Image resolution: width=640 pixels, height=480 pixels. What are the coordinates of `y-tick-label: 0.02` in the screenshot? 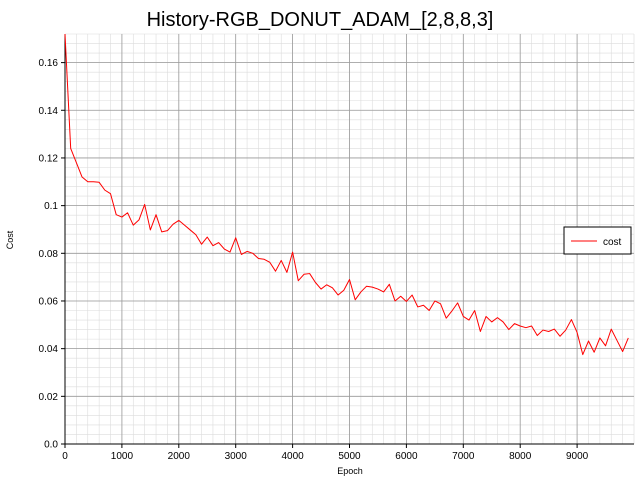 It's located at (49, 397).